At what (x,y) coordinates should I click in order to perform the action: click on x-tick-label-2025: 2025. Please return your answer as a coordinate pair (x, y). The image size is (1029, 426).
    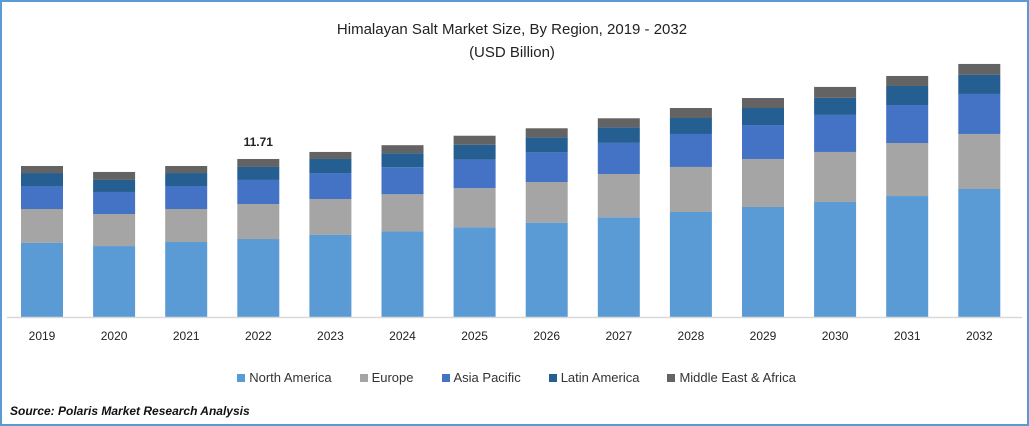
    Looking at the image, I should click on (474, 336).